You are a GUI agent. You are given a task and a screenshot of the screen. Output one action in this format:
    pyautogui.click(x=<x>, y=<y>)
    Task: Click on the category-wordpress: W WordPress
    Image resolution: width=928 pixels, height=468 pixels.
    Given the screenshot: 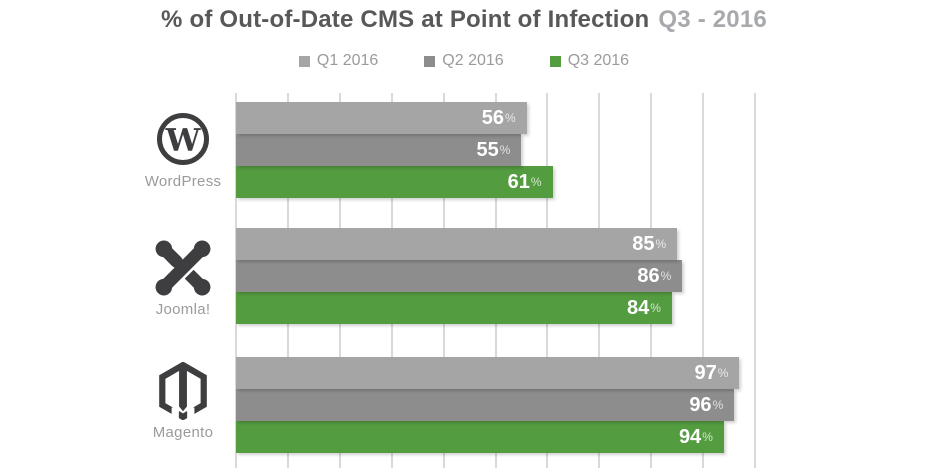 What is the action you would take?
    pyautogui.click(x=183, y=150)
    